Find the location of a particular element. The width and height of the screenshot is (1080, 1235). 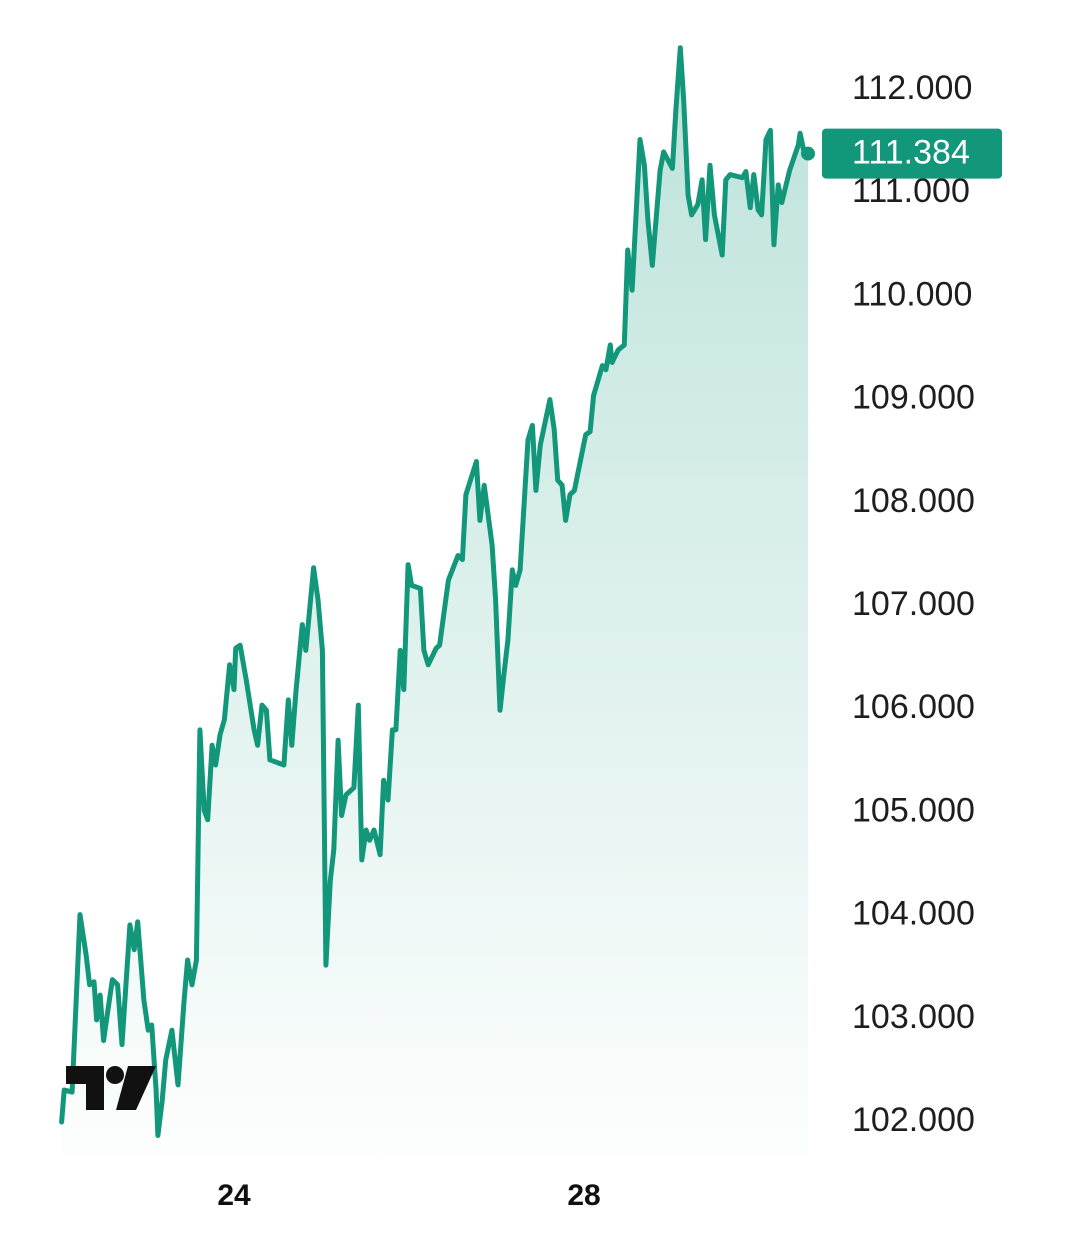

price-badge is located at coordinates (912, 153).